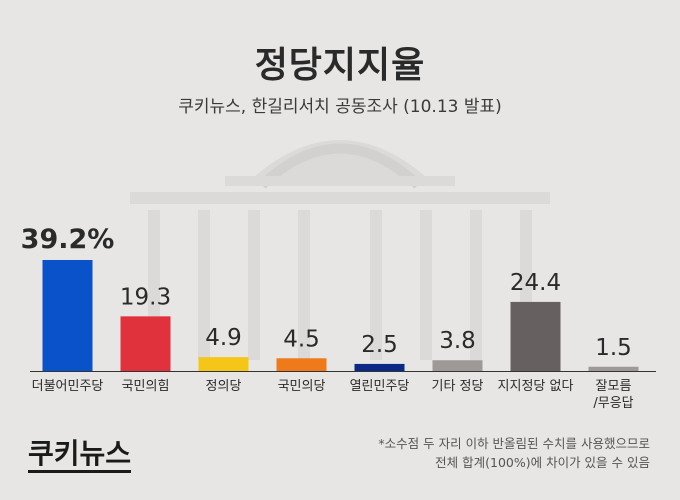 This screenshot has width=680, height=500. I want to click on footnote-line-2: 전체 합계(100%)에 차이가 있을 수 있음, so click(542, 462).